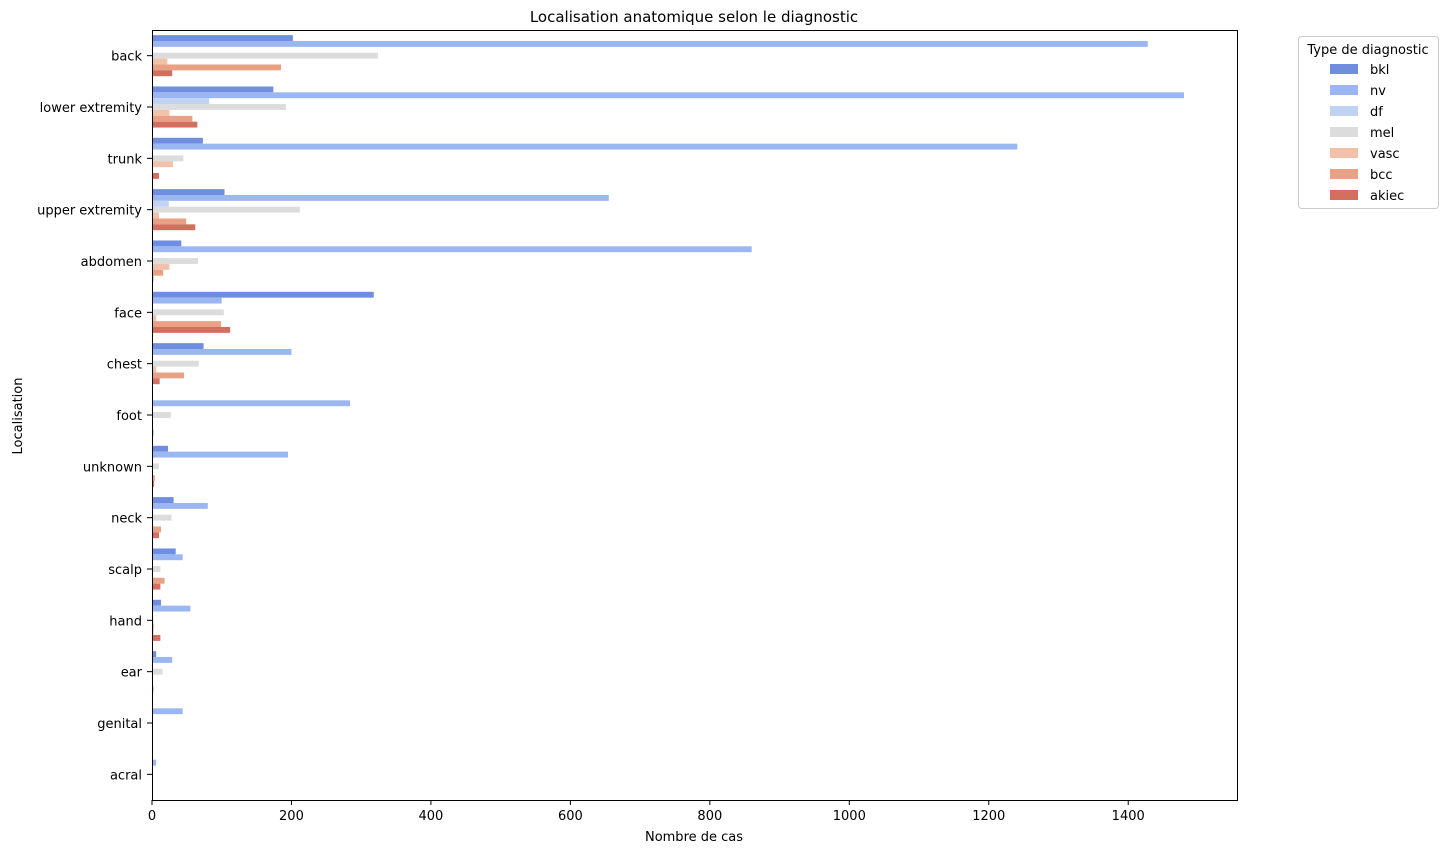 The height and width of the screenshot is (853, 1448). Describe the element at coordinates (1367, 50) in the screenshot. I see `legend-title: Type de diagnostic` at that location.